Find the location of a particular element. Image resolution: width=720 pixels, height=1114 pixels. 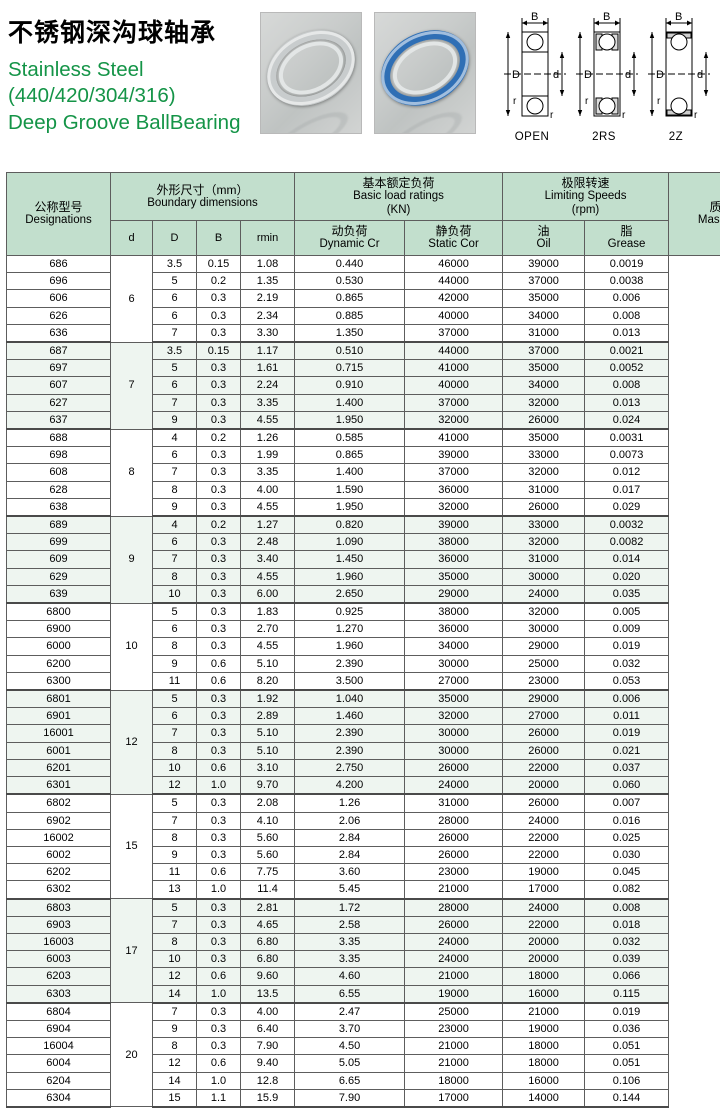

page-title-english-line2: (440/420/304/316) is located at coordinates (134, 96).